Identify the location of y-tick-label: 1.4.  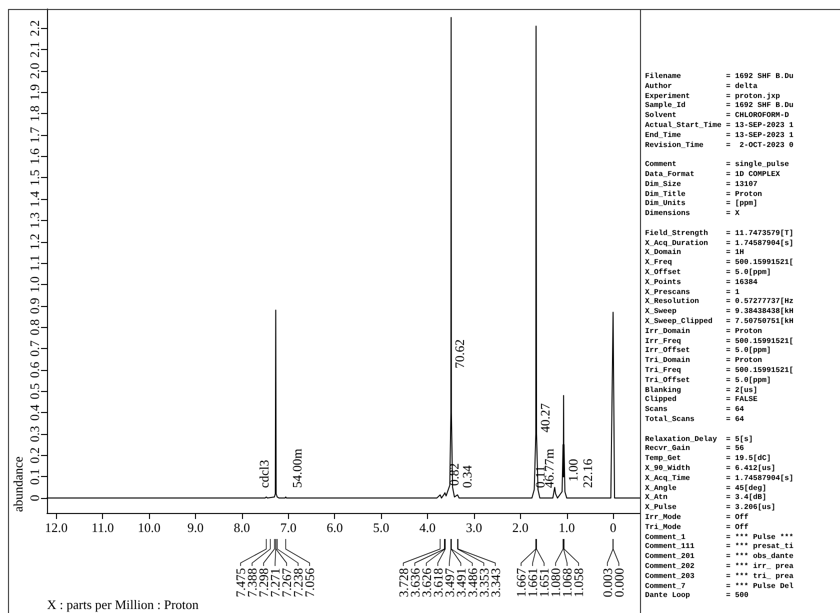
(34, 199).